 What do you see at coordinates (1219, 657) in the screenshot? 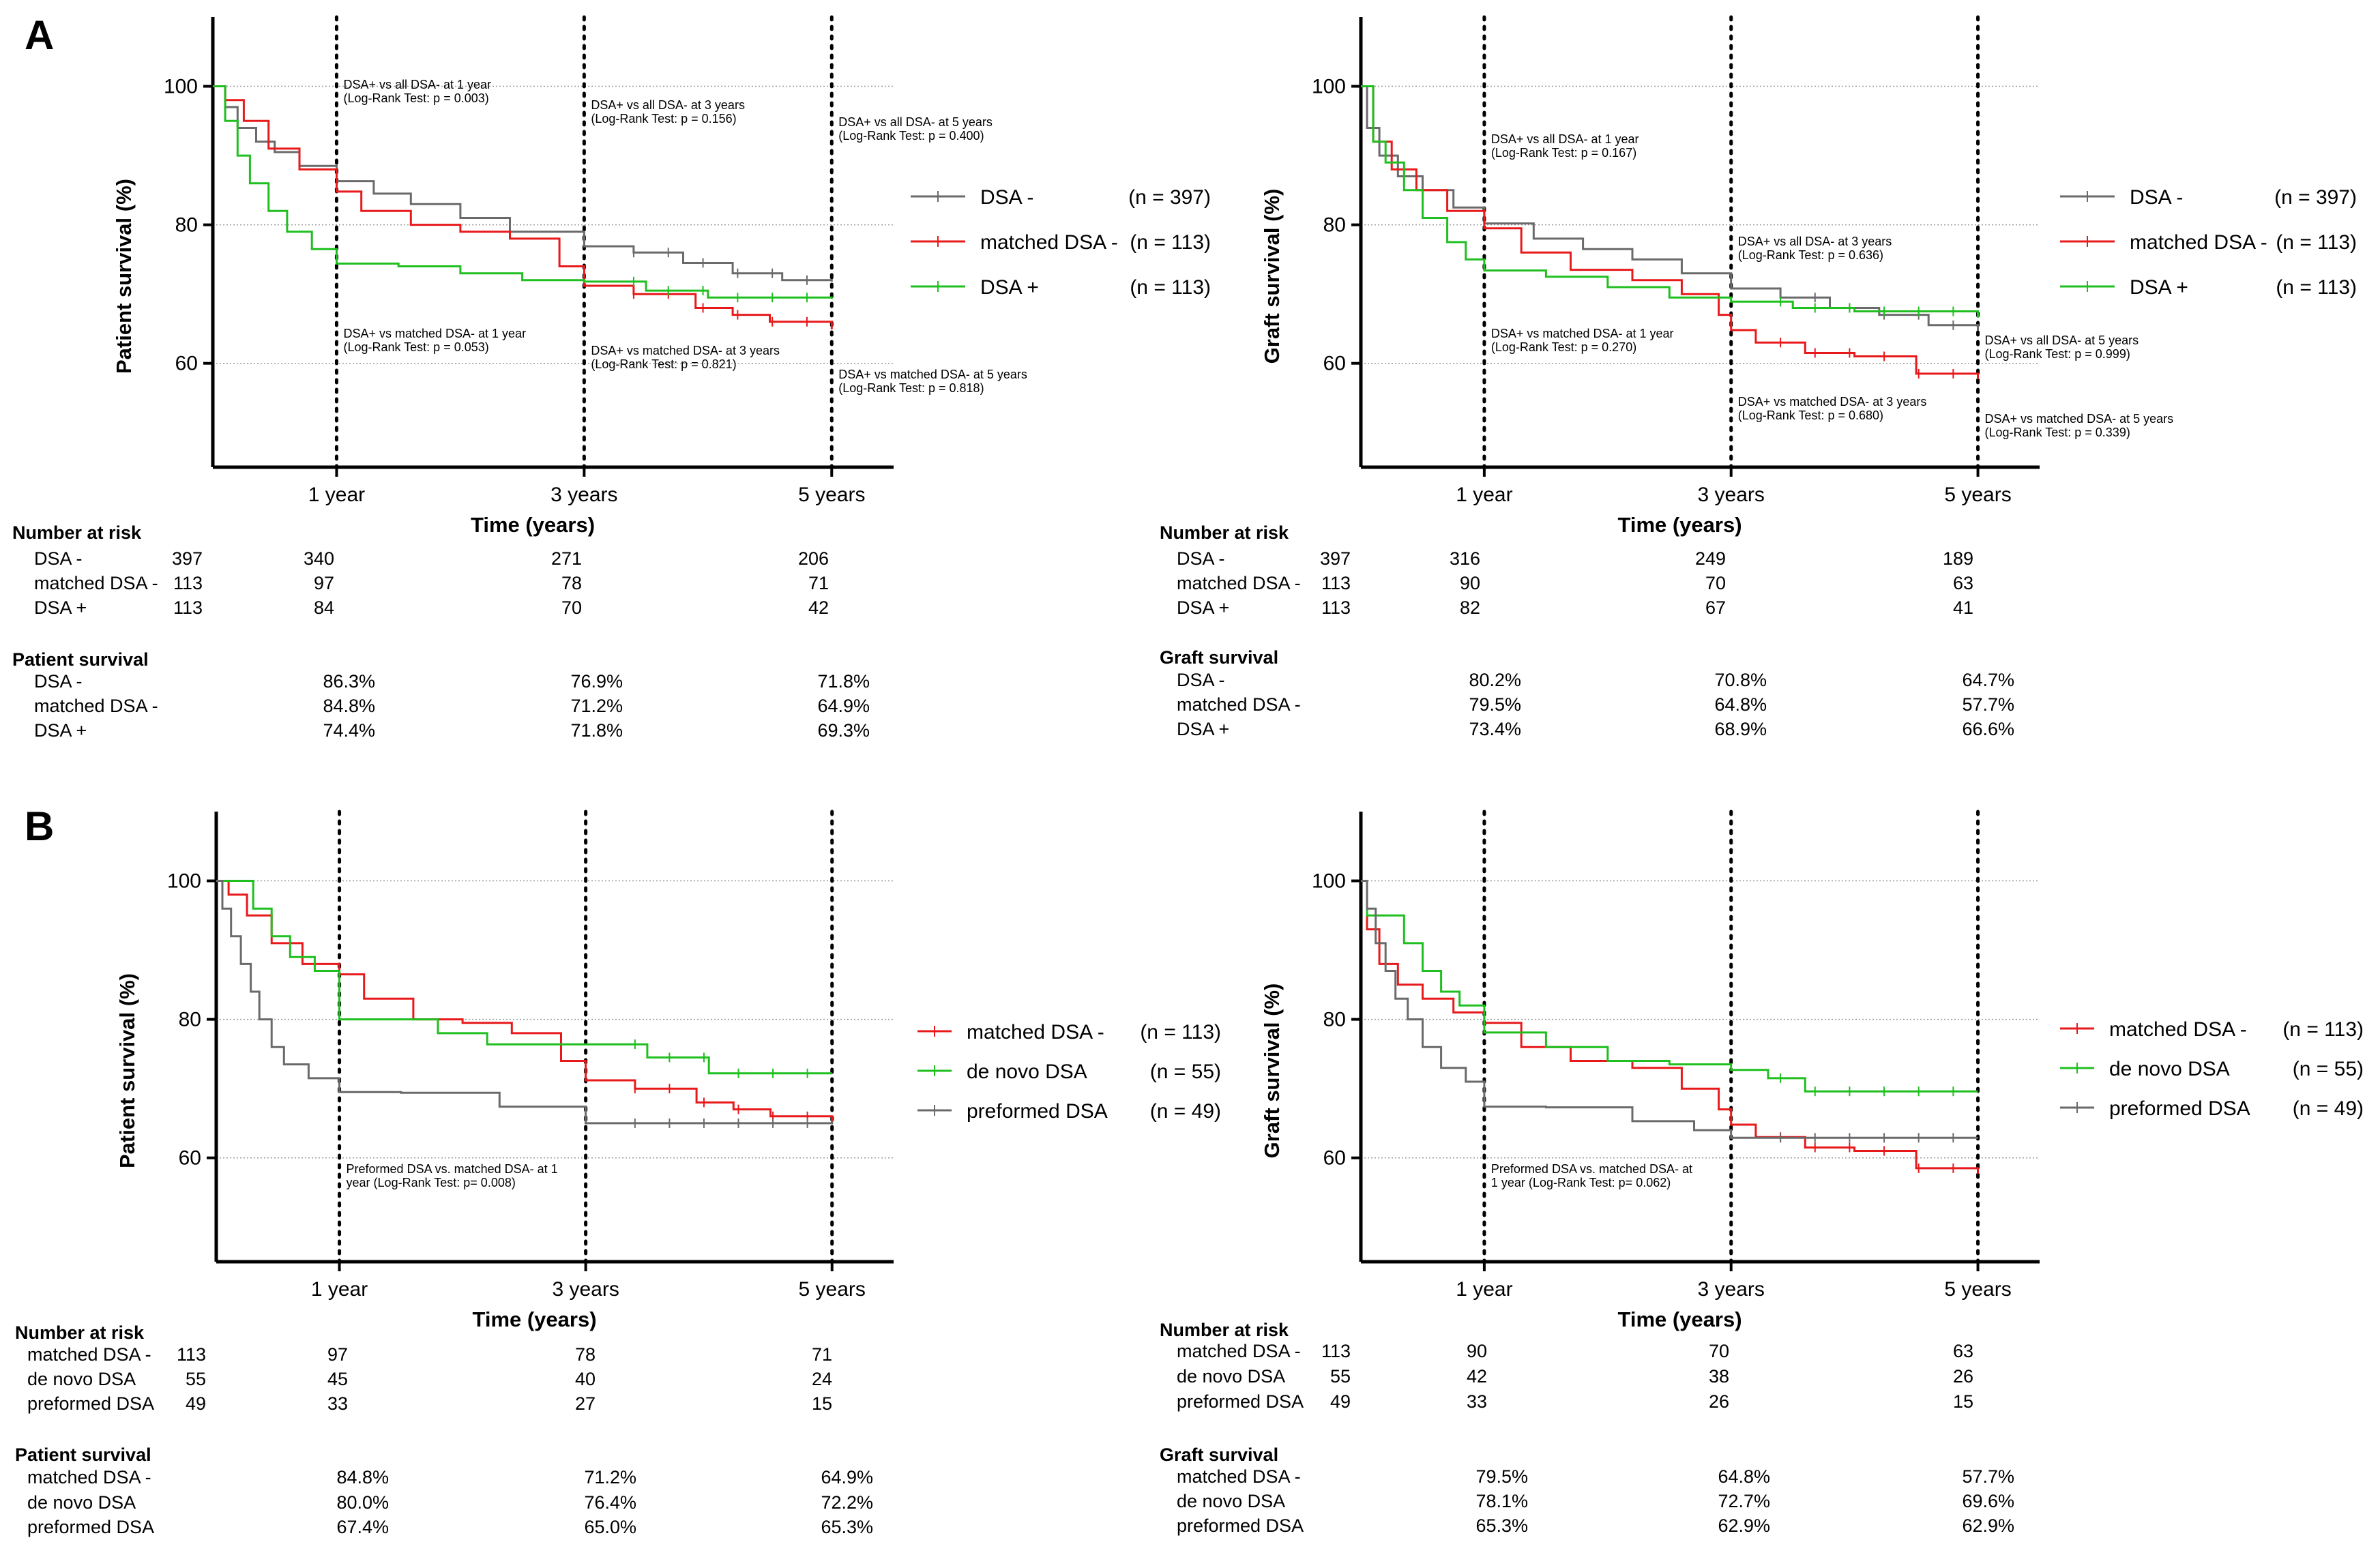
I see `survival-table-title: Graft survival` at bounding box center [1219, 657].